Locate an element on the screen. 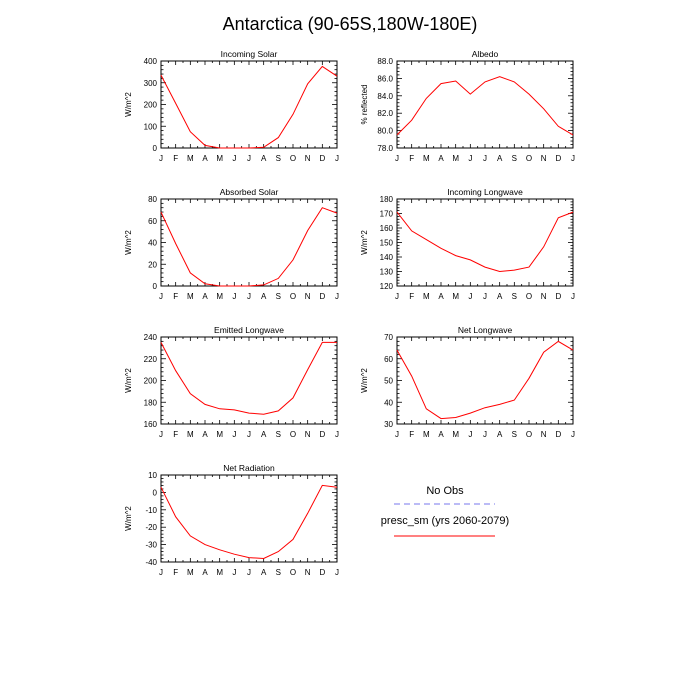  legend-label-model: presc_sm (yrs 2060-2079) is located at coordinates (445, 521).